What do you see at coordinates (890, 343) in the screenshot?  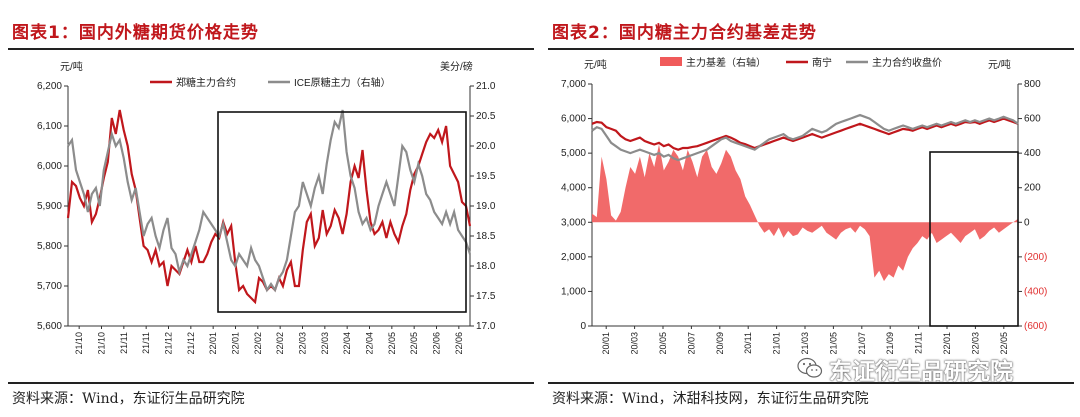 I see `x-tick-label: 21/09` at bounding box center [890, 343].